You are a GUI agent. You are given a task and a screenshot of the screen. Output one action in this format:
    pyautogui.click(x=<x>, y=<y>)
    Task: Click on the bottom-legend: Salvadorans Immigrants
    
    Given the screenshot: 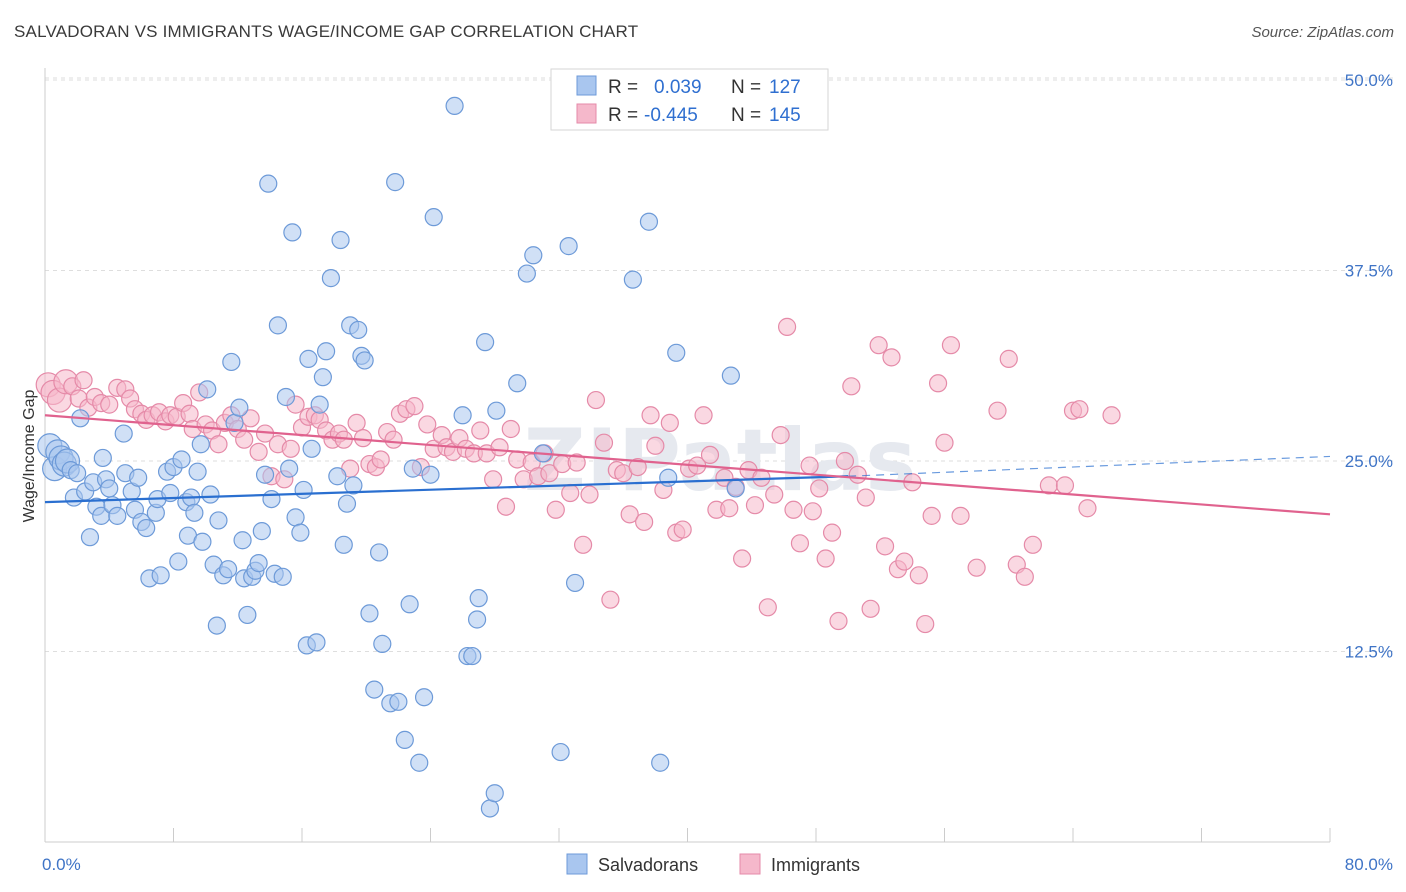 What is the action you would take?
    pyautogui.click(x=713, y=864)
    